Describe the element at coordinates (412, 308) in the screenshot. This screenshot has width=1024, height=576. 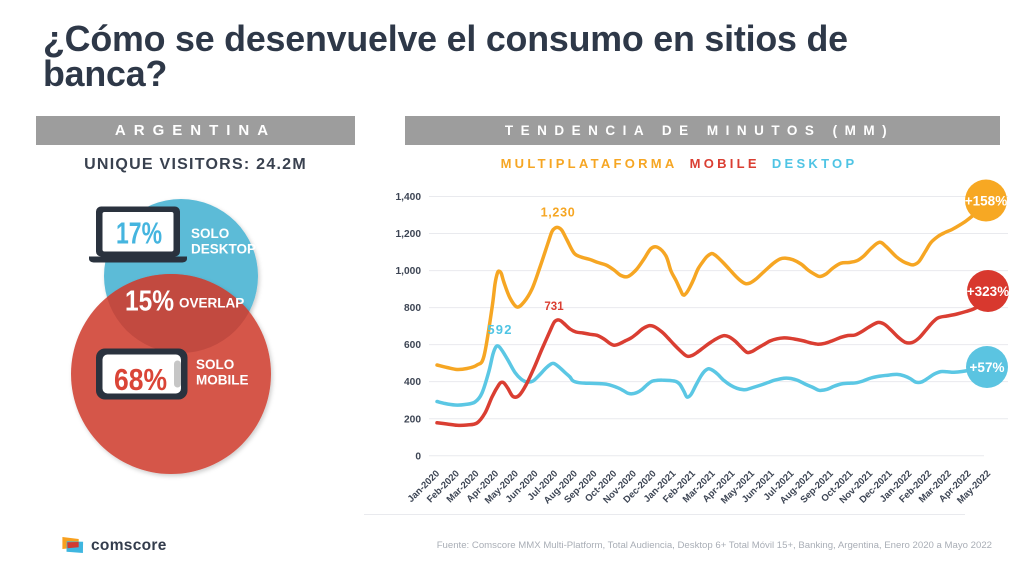
I see `svg-text: 800` at that location.